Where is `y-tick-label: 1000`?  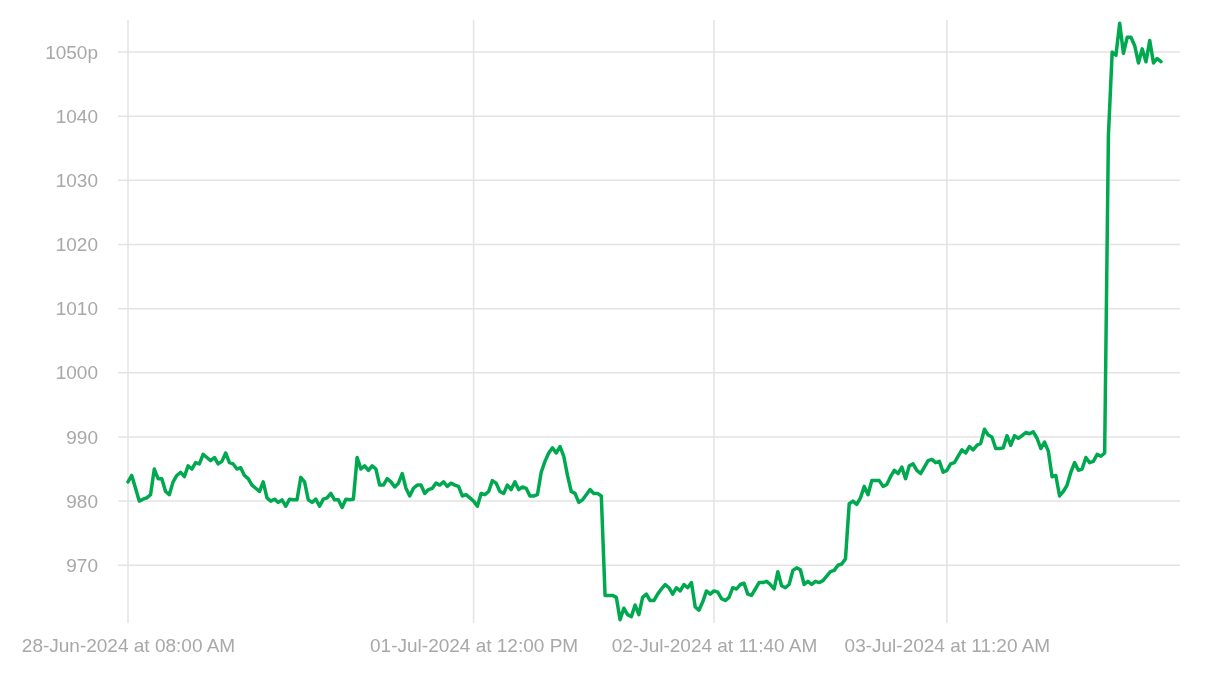 y-tick-label: 1000 is located at coordinates (76, 373).